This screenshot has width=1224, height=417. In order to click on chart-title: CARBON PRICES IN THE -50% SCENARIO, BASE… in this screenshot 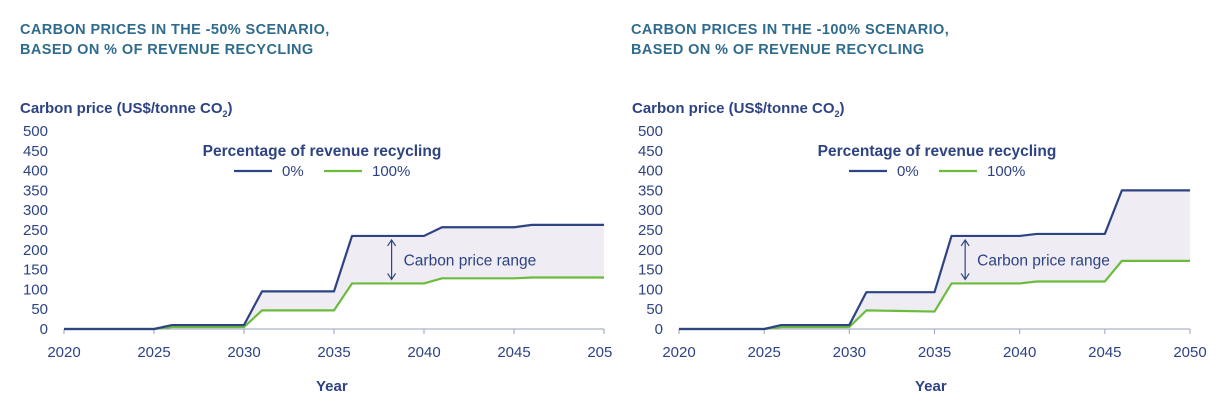, I will do `click(175, 40)`.